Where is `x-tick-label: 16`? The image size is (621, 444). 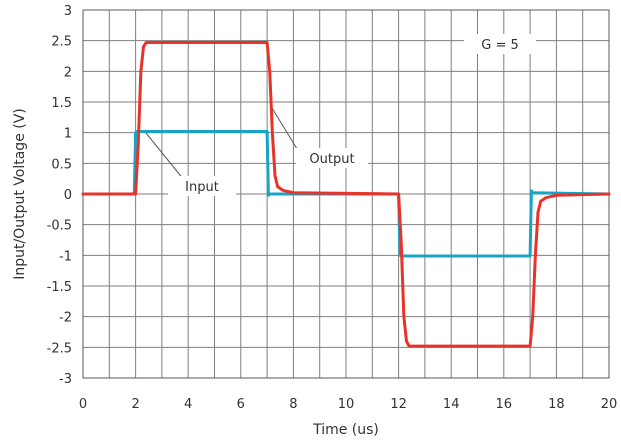
x-tick-label: 16 is located at coordinates (504, 404).